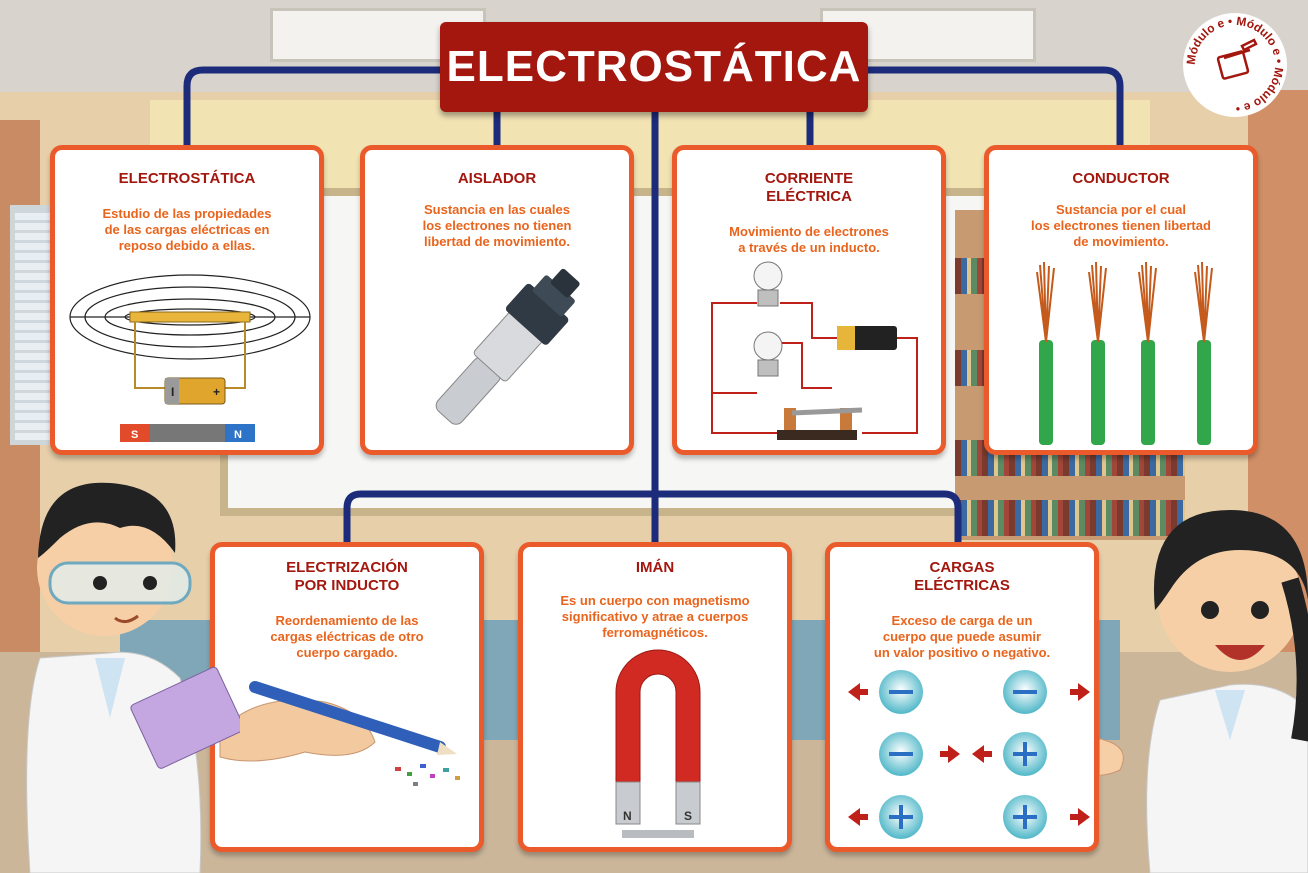 This screenshot has width=1308, height=873. Describe the element at coordinates (655, 600) in the screenshot. I see `card-text-line: Es un cuerpo con magnetismo` at that location.